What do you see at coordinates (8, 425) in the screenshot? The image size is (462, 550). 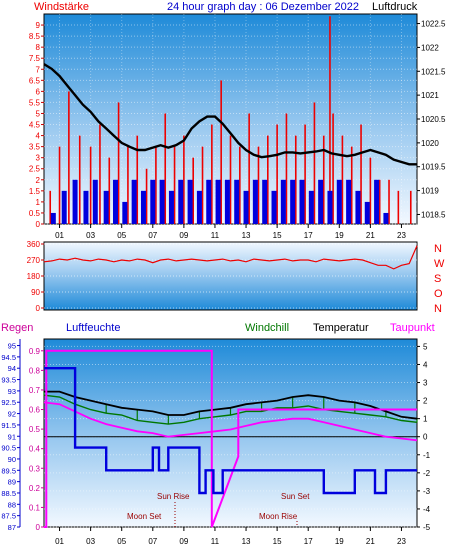 I see `humidity-tick-label: 91.5` at bounding box center [8, 425].